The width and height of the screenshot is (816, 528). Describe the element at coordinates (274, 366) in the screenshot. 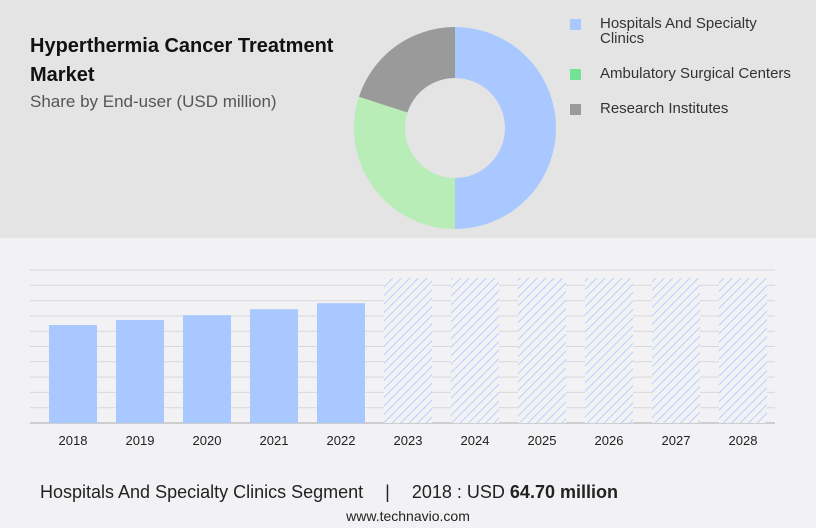

I see `bar-2021` at that location.